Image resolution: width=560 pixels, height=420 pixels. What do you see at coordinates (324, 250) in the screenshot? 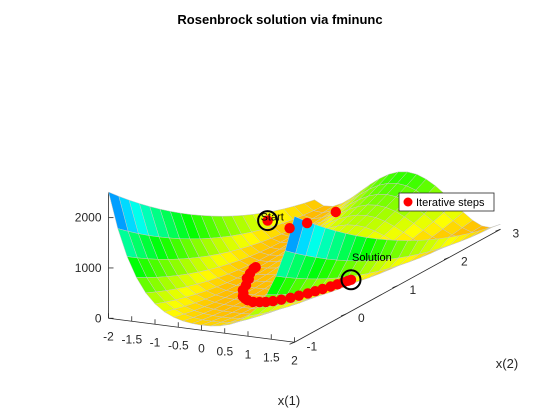
I see `annotations: Start Solution` at bounding box center [324, 250].